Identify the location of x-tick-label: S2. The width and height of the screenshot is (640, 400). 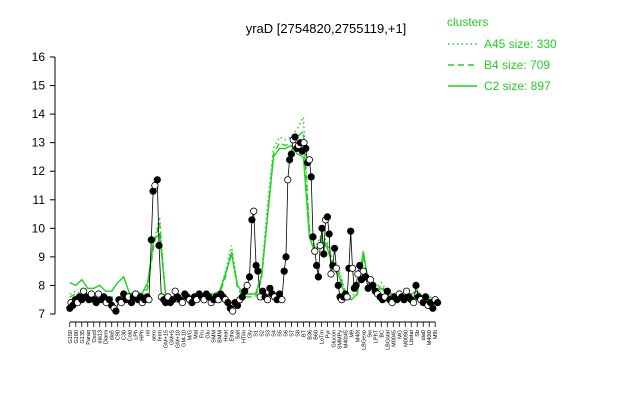
(262, 333).